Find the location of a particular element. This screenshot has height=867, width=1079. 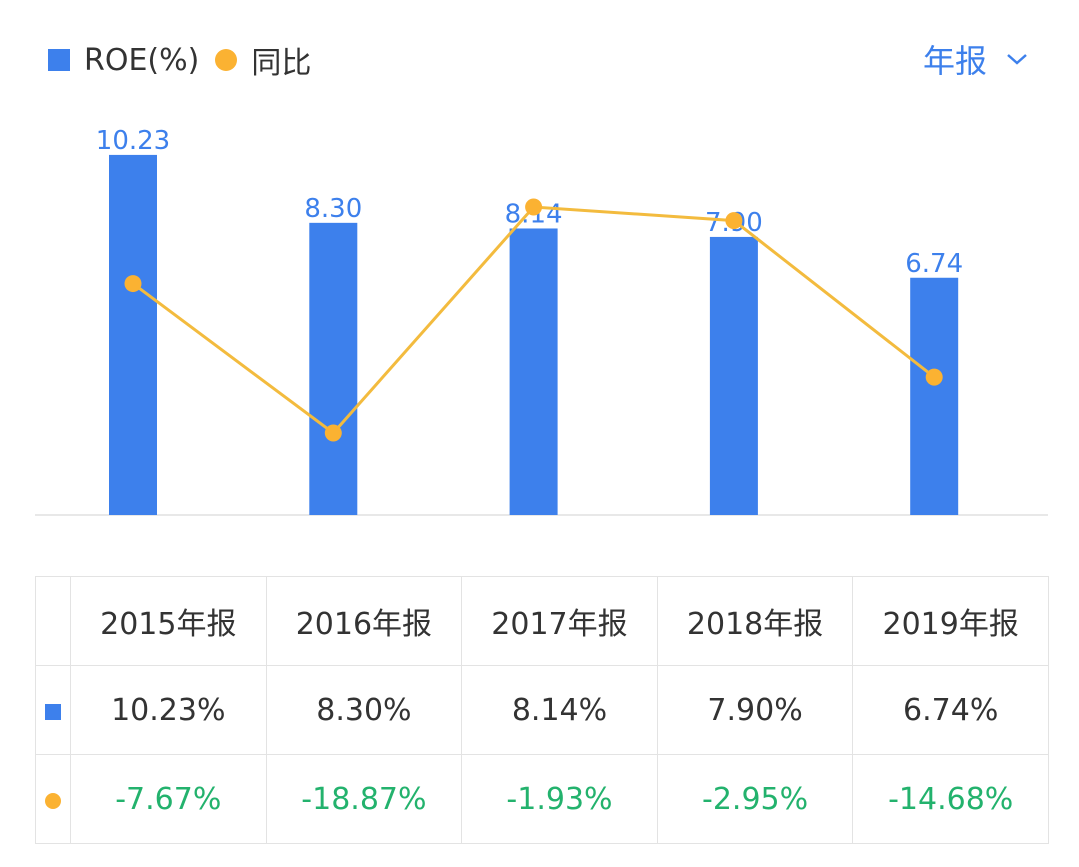

roe-cell: 7.90% is located at coordinates (755, 710).